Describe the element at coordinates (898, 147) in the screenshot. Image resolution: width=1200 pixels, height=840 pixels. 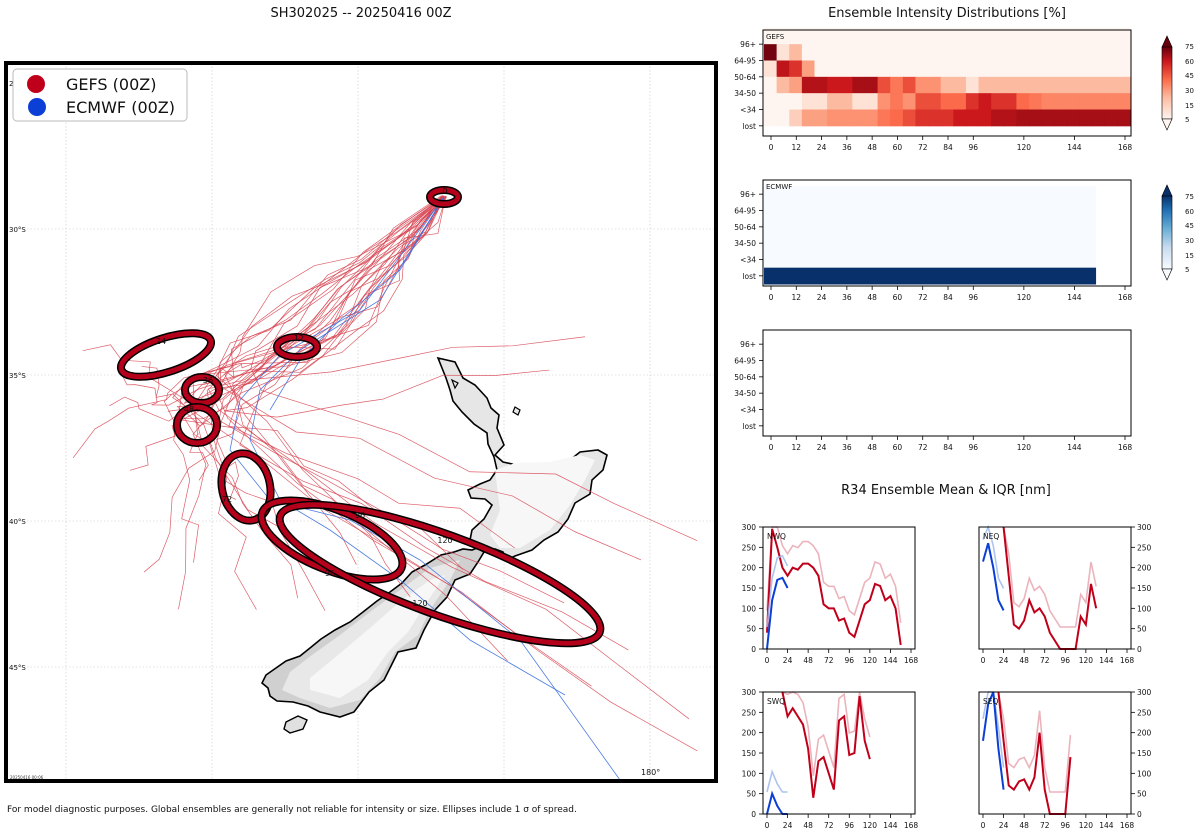
I see `x-tick-label: 60` at that location.